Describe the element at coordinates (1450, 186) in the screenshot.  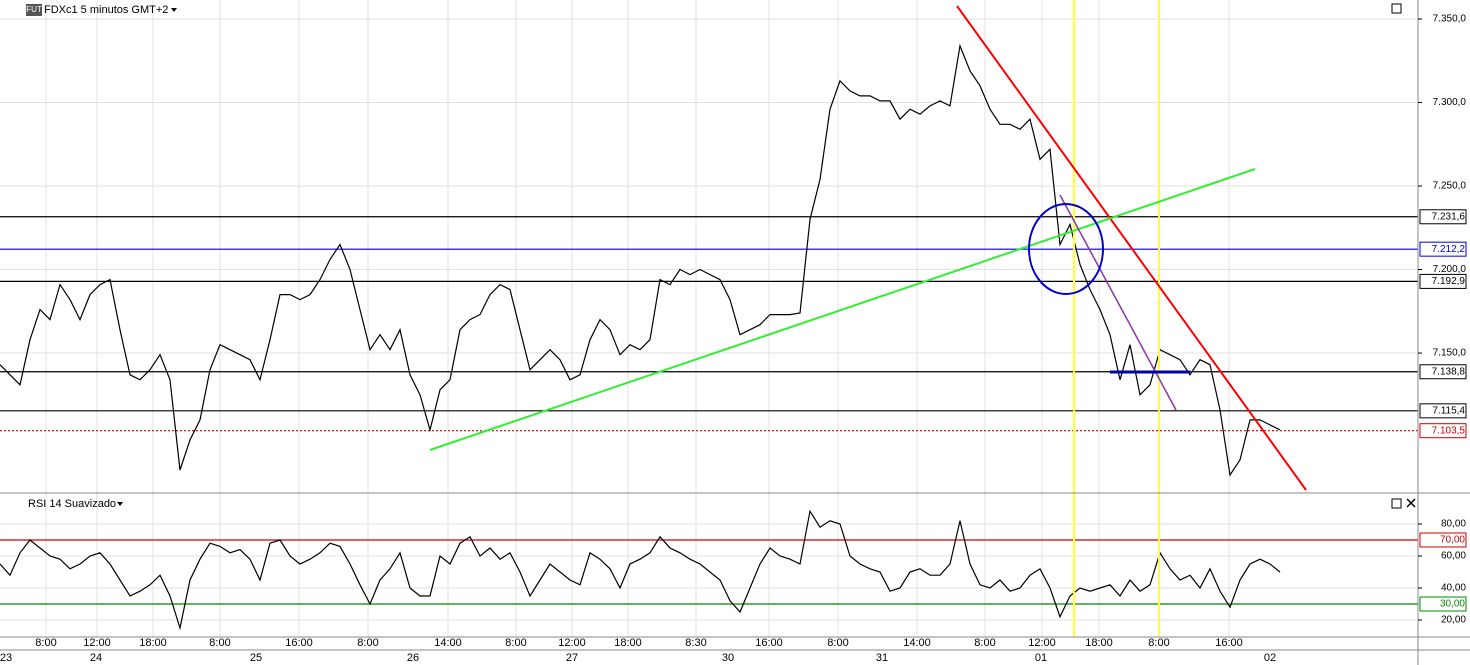
I see `y-tick-label: 7.250,0` at that location.